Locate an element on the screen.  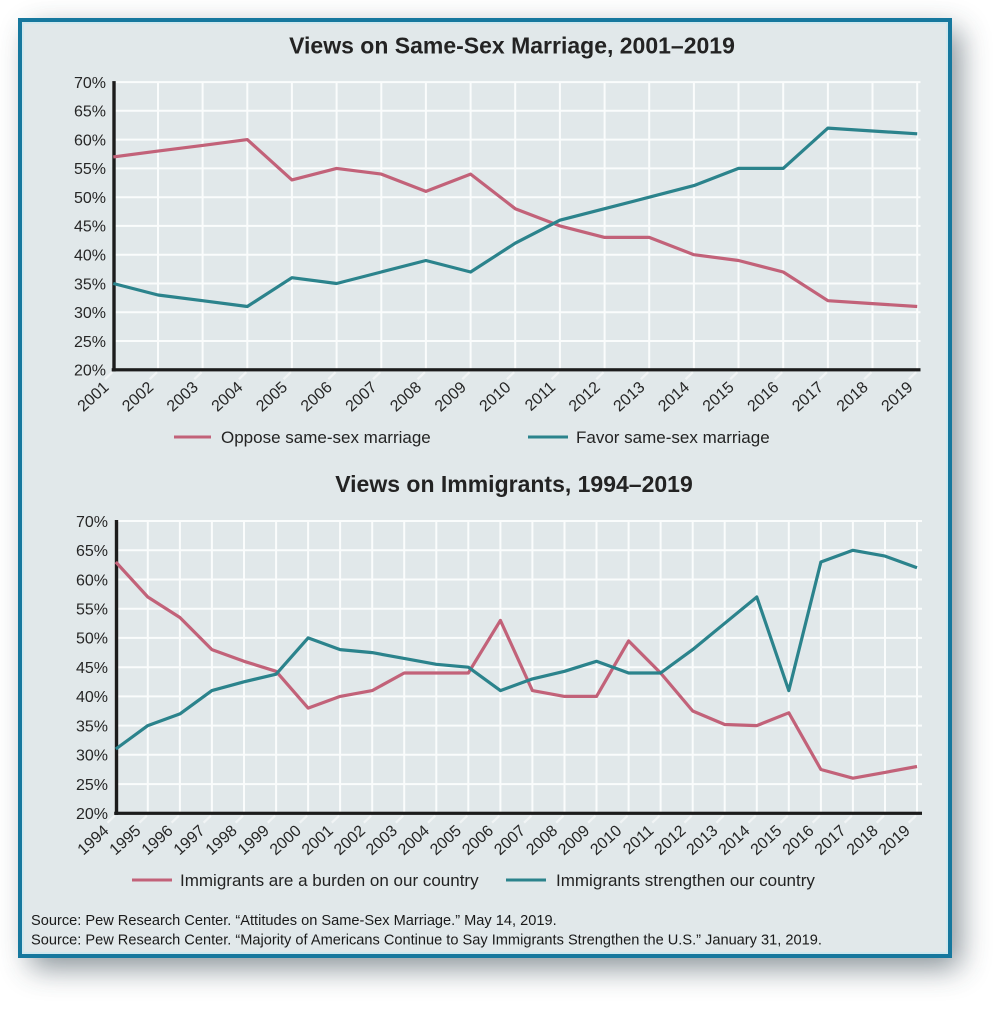
svg-text: Views on Immigrants, 1994–2019 is located at coordinates (514, 484).